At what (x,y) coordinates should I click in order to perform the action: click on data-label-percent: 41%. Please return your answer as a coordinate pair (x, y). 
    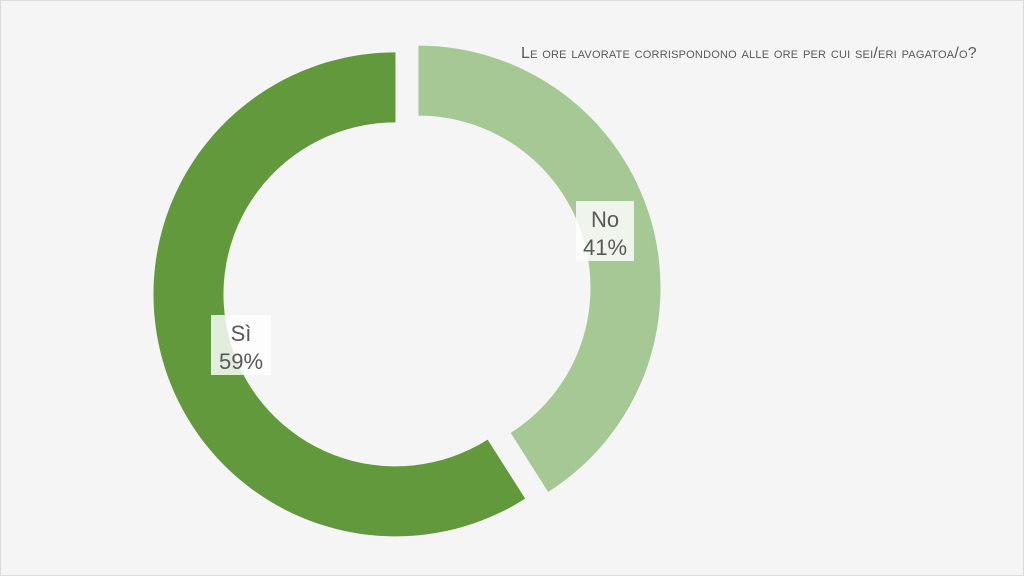
    Looking at the image, I should click on (605, 247).